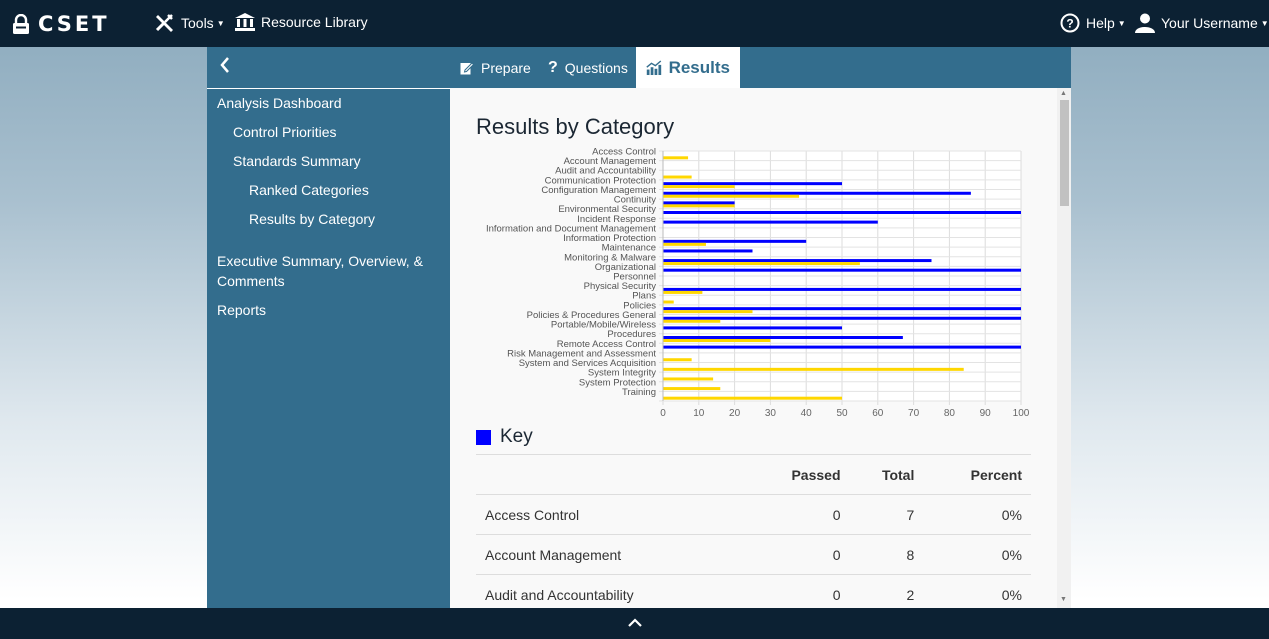 The image size is (1269, 639). Describe the element at coordinates (1064, 348) in the screenshot. I see `content-scrollbar: ▲ ▼` at that location.